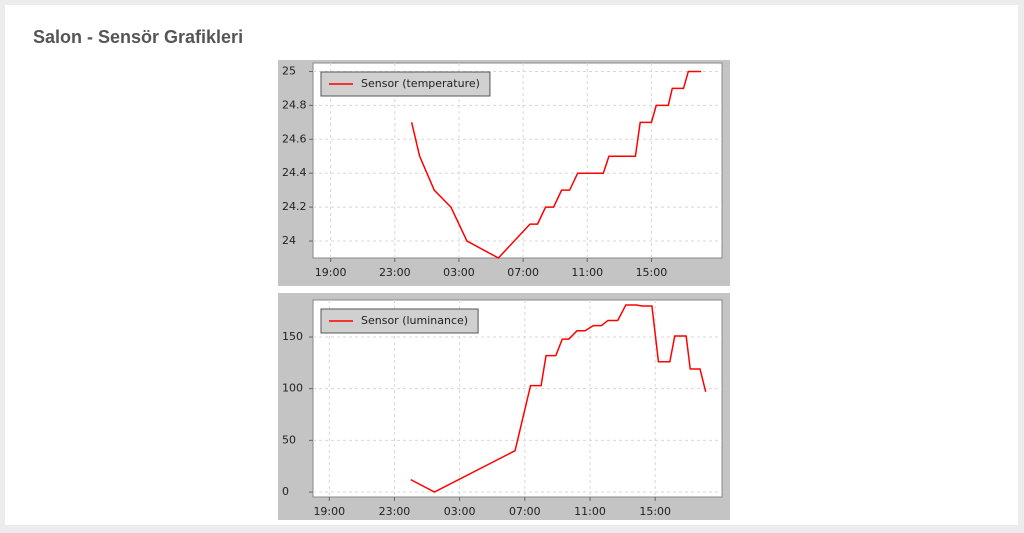 The width and height of the screenshot is (1024, 533). Describe the element at coordinates (294, 104) in the screenshot. I see `y-tick-label: 24.8` at that location.